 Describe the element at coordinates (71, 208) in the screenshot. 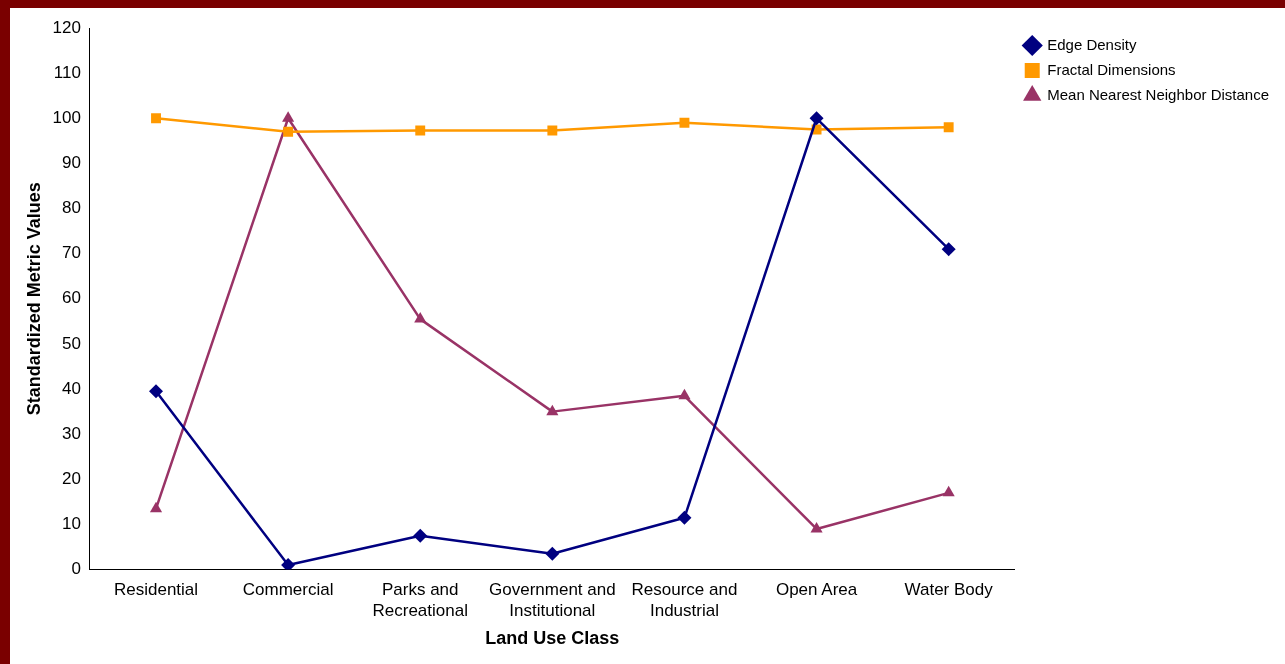

I see `y-tick-label: 80` at that location.